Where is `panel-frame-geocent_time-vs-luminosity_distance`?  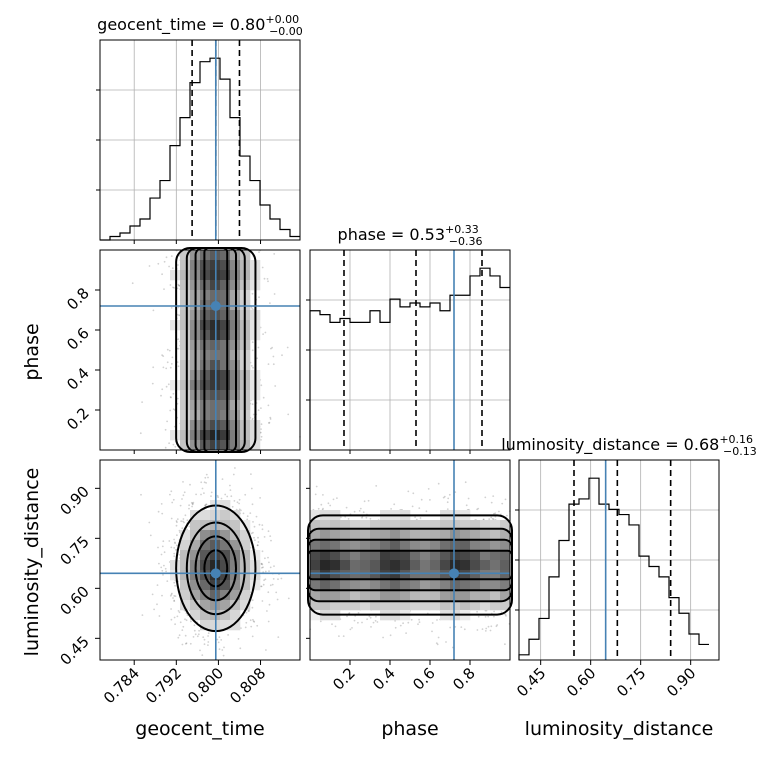 panel-frame-geocent_time-vs-luminosity_distance is located at coordinates (200, 560).